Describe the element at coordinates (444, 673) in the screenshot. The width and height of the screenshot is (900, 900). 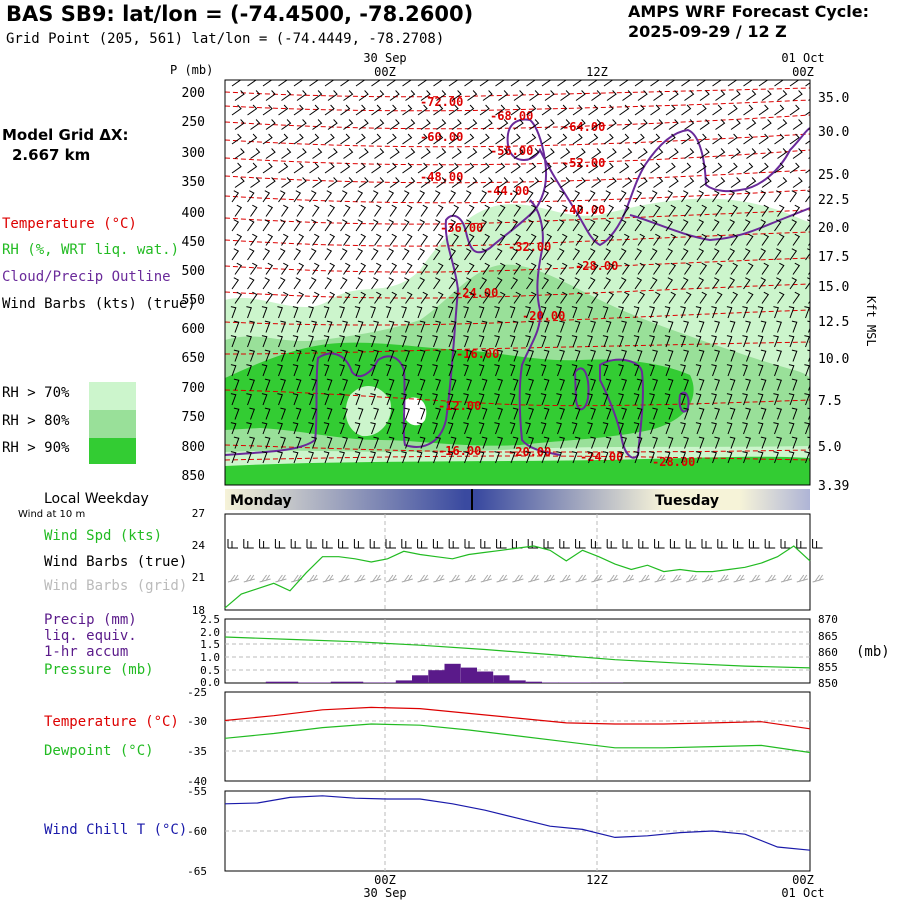
I see `precip-bars` at that location.